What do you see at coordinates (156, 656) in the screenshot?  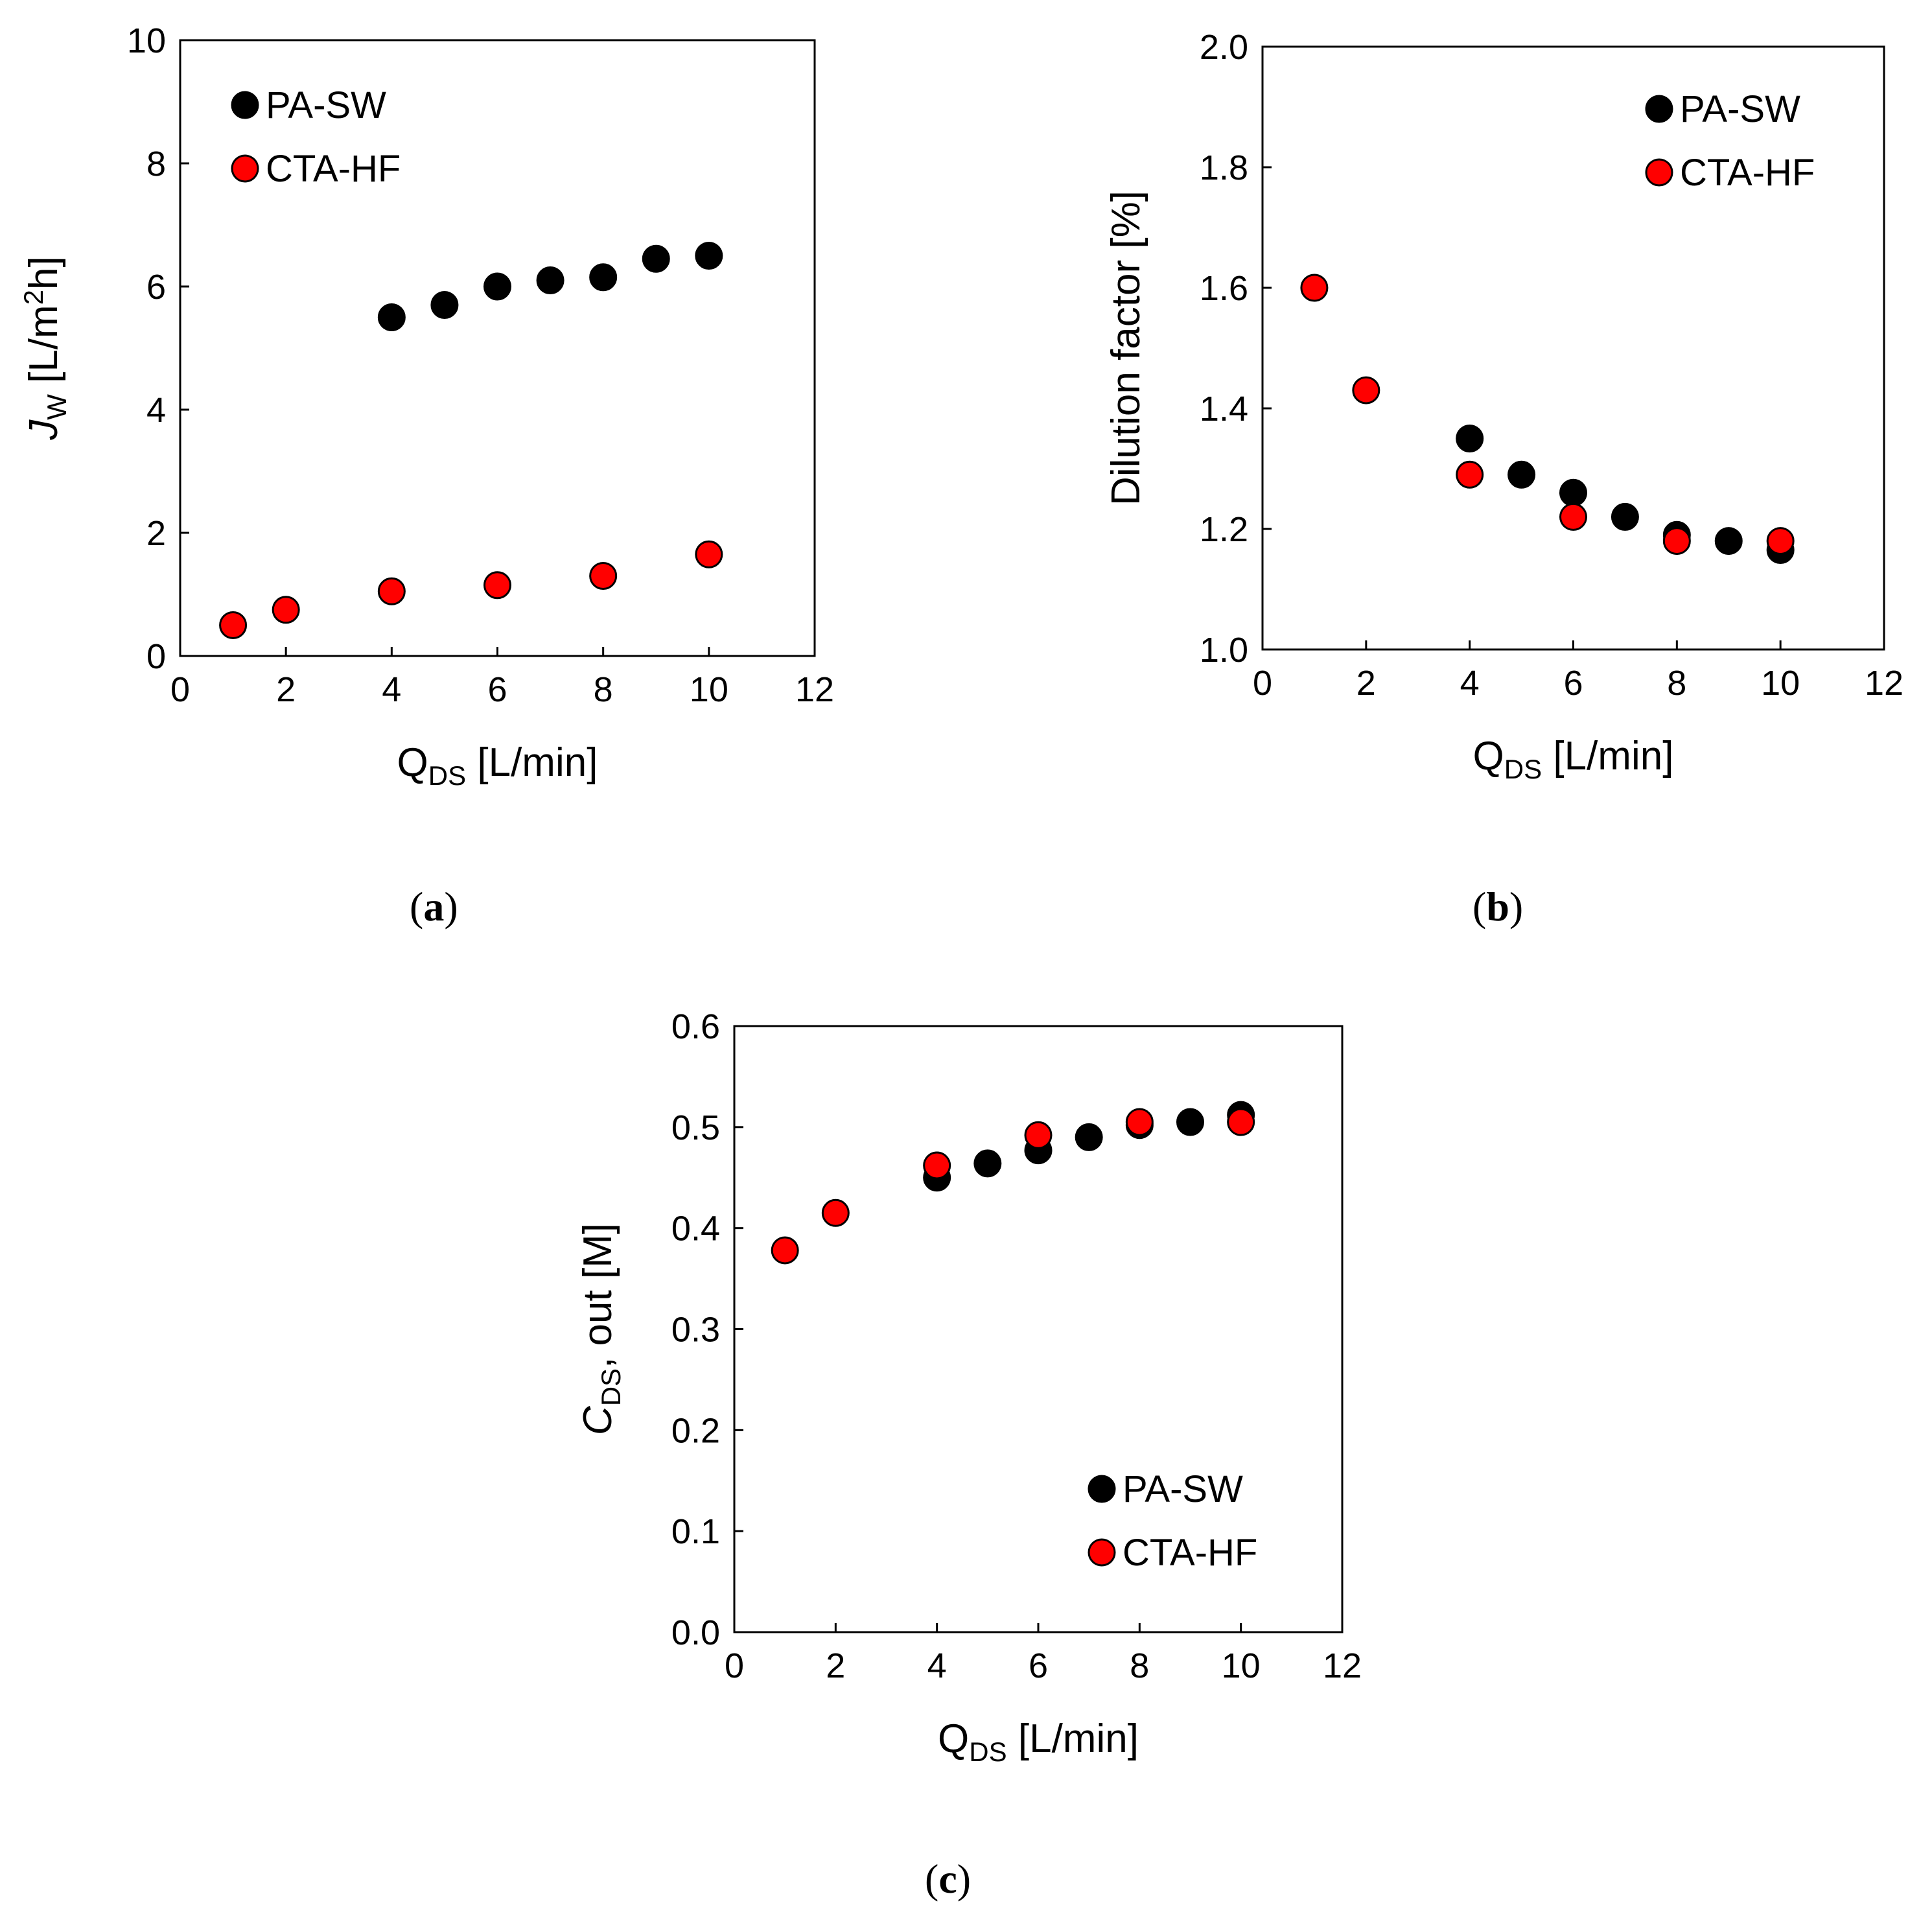 I see `y-tick-label: 0` at bounding box center [156, 656].